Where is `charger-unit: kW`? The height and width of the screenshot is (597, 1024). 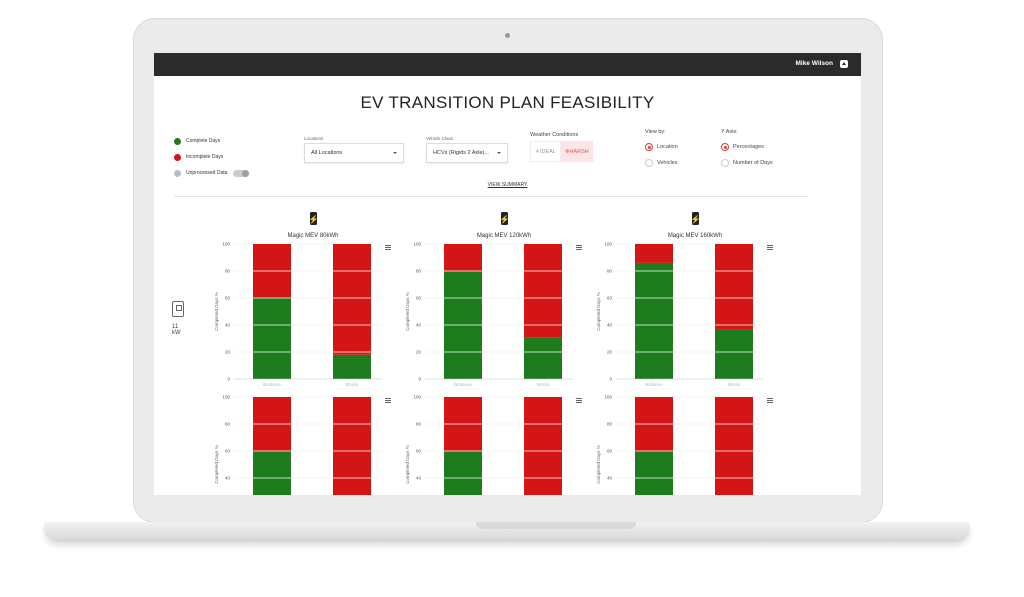
charger-unit: kW is located at coordinates (176, 333).